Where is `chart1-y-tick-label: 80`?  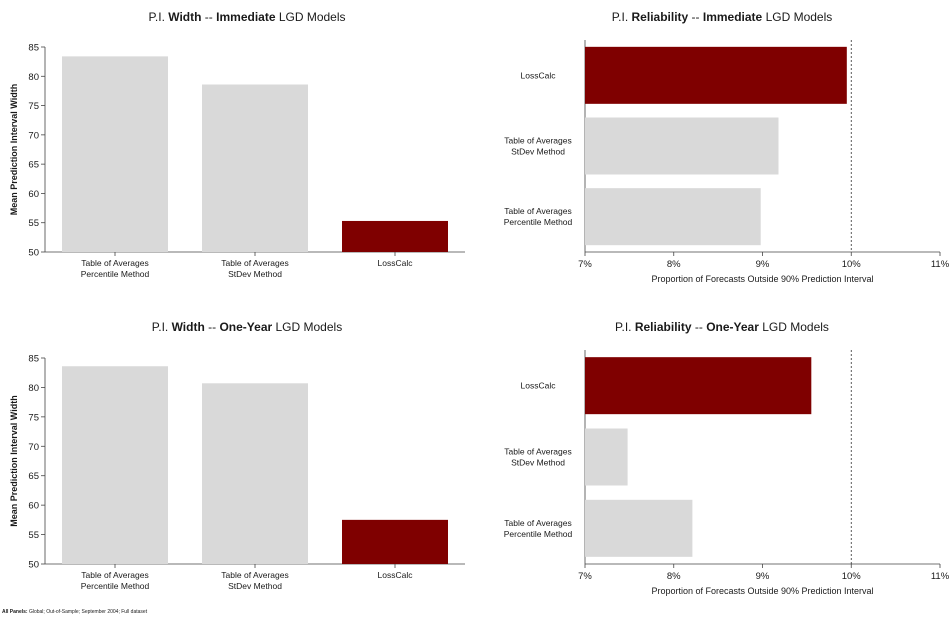 chart1-y-tick-label: 80 is located at coordinates (33, 77).